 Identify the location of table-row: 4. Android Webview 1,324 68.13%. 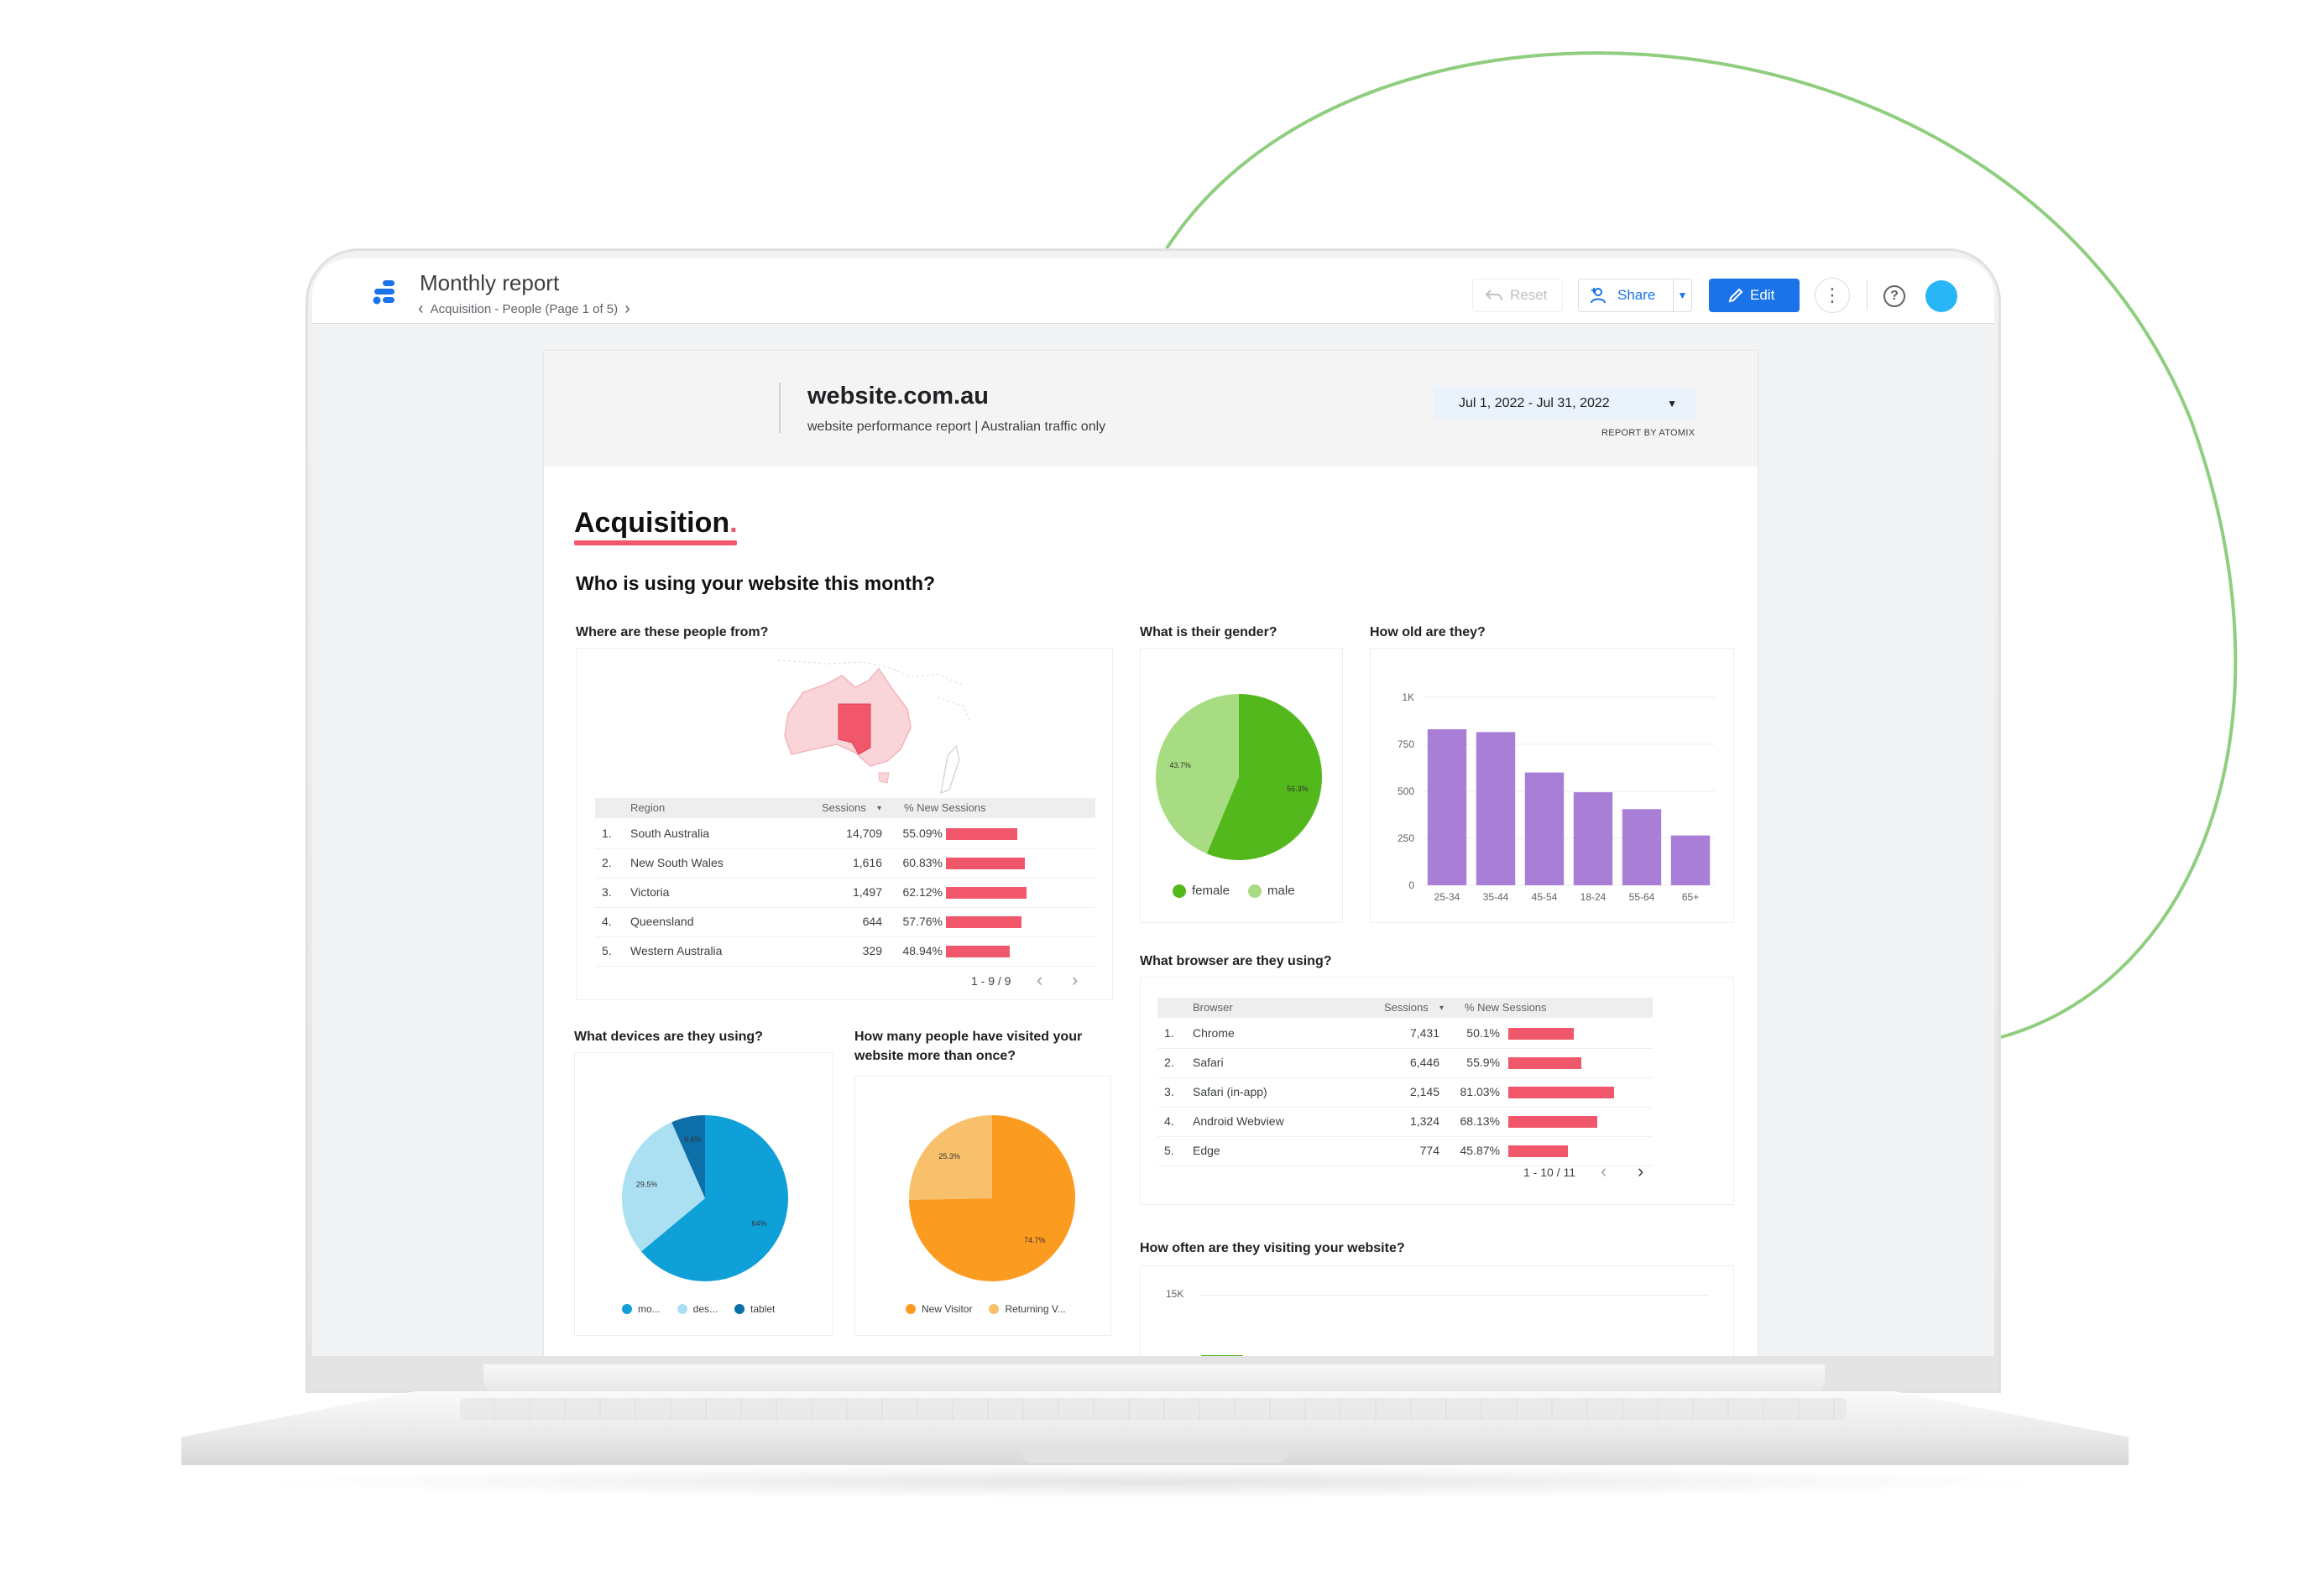
(1405, 1122).